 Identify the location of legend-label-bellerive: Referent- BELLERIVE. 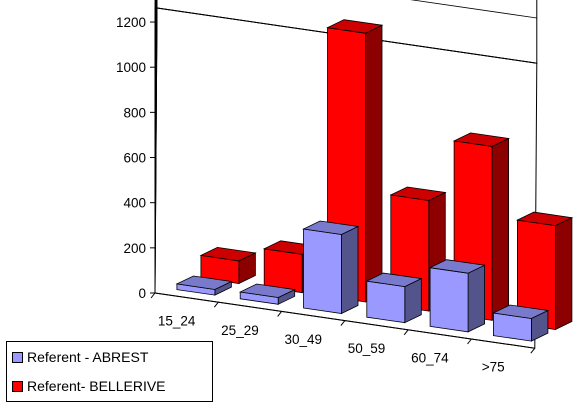
(96, 386).